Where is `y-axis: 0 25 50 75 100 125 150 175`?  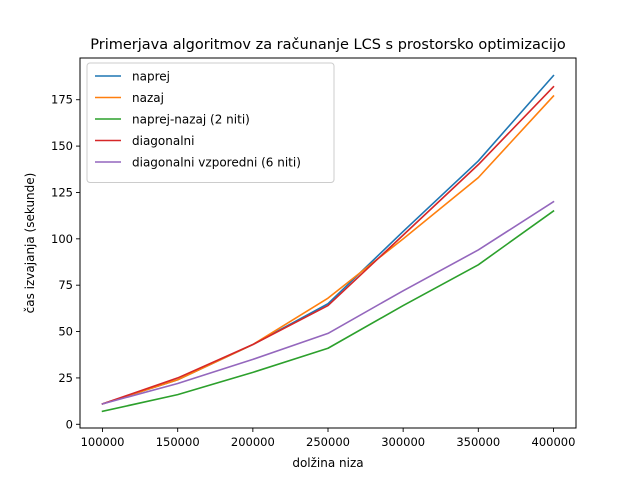
y-axis: 0 25 50 75 100 125 150 175 is located at coordinates (65, 262).